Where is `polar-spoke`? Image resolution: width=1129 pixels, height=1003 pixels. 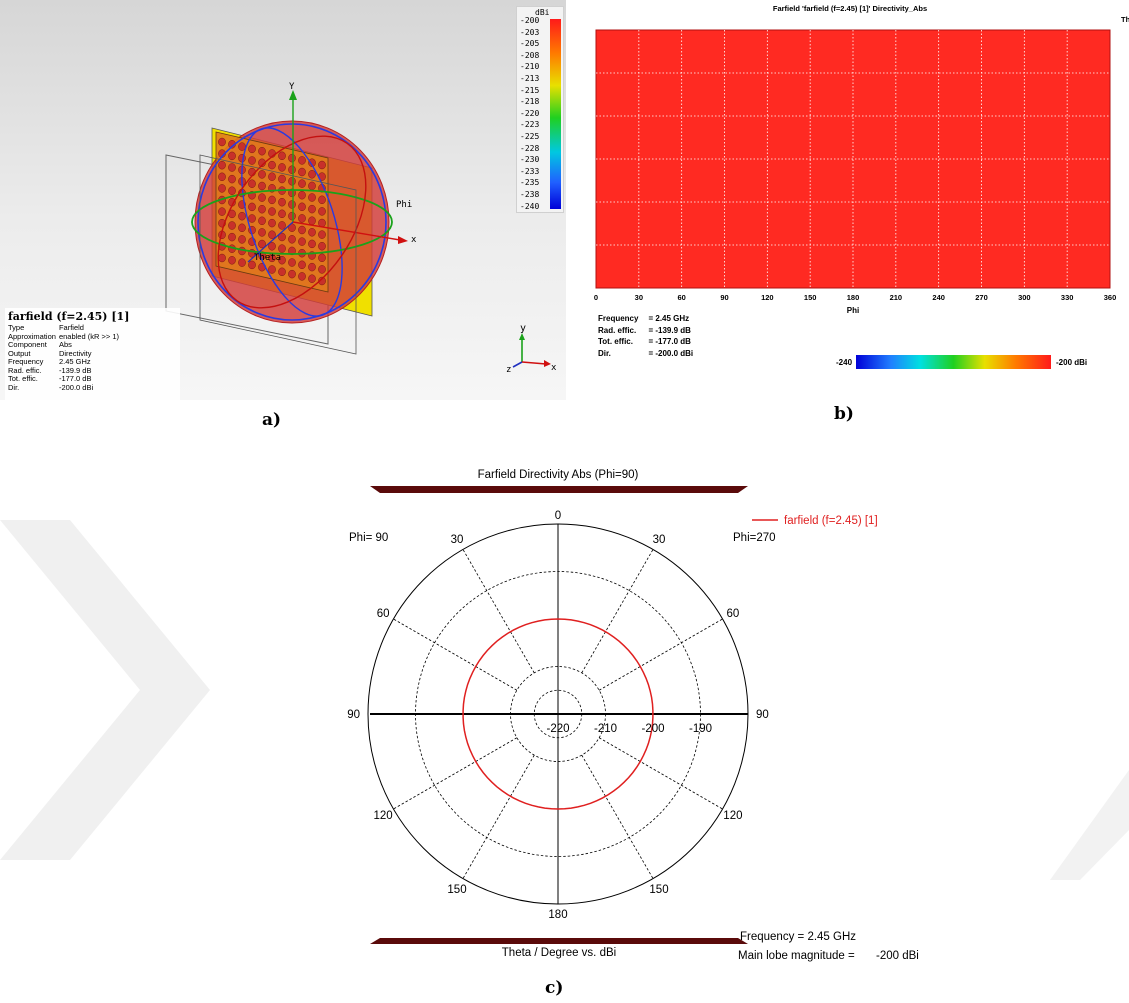
polar-spoke is located at coordinates (617, 611).